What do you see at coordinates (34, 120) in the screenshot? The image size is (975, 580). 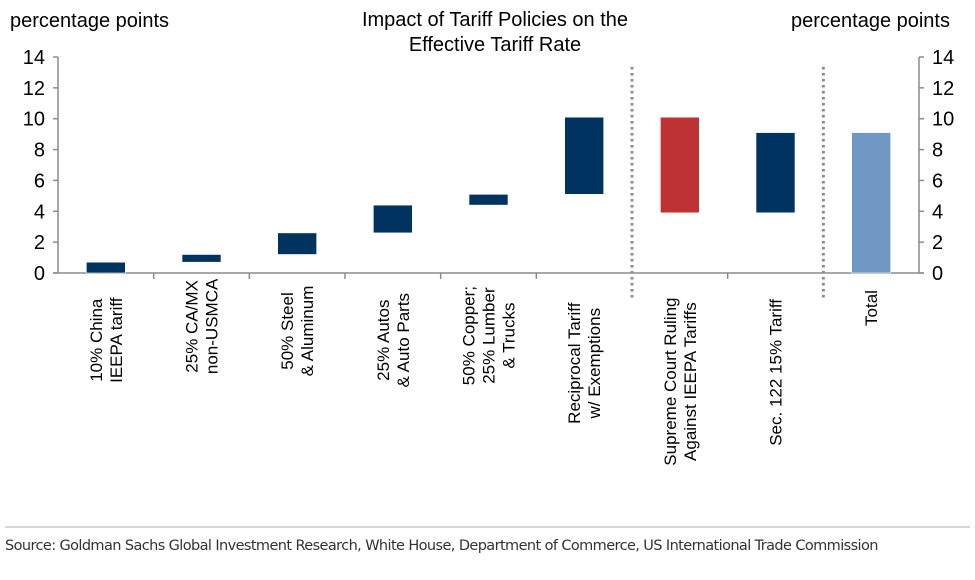 I see `y-tick-label-left: 10` at bounding box center [34, 120].